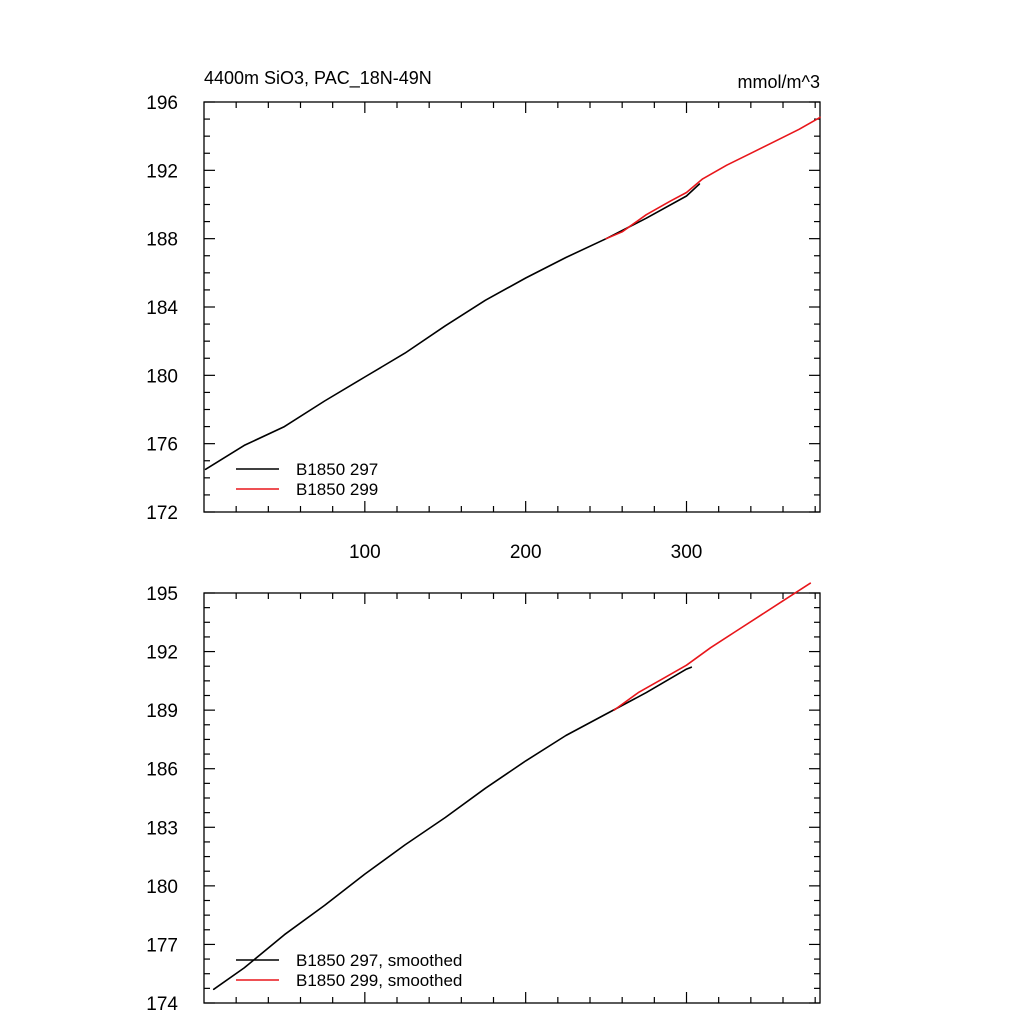 This screenshot has width=1024, height=1024. What do you see at coordinates (379, 980) in the screenshot?
I see `legend-label: B1850 299, smoothed` at bounding box center [379, 980].